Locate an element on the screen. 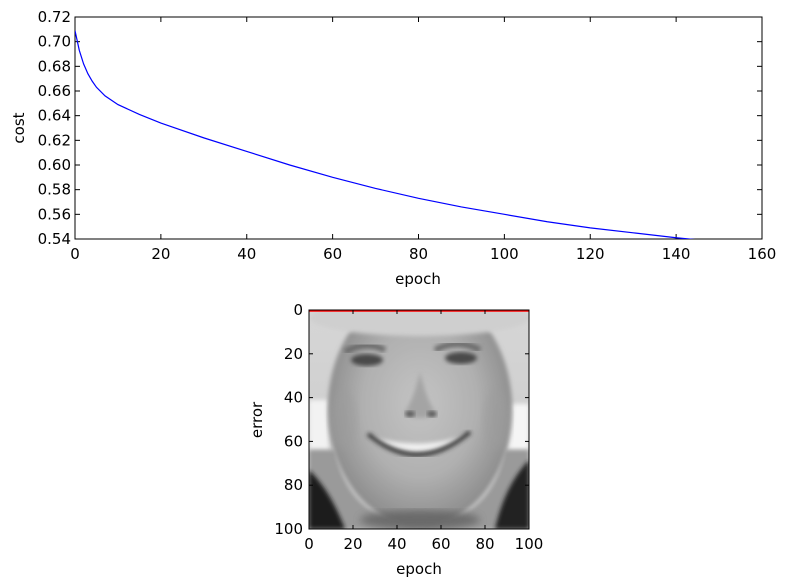 The image size is (785, 588). error-x-tick-label: 40 is located at coordinates (396, 544).